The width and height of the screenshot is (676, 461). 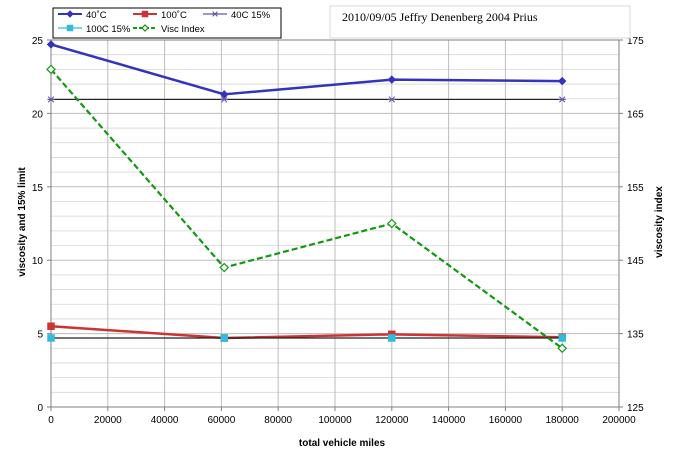 I want to click on legend-label-40c-15: 40C 15%, so click(x=251, y=15).